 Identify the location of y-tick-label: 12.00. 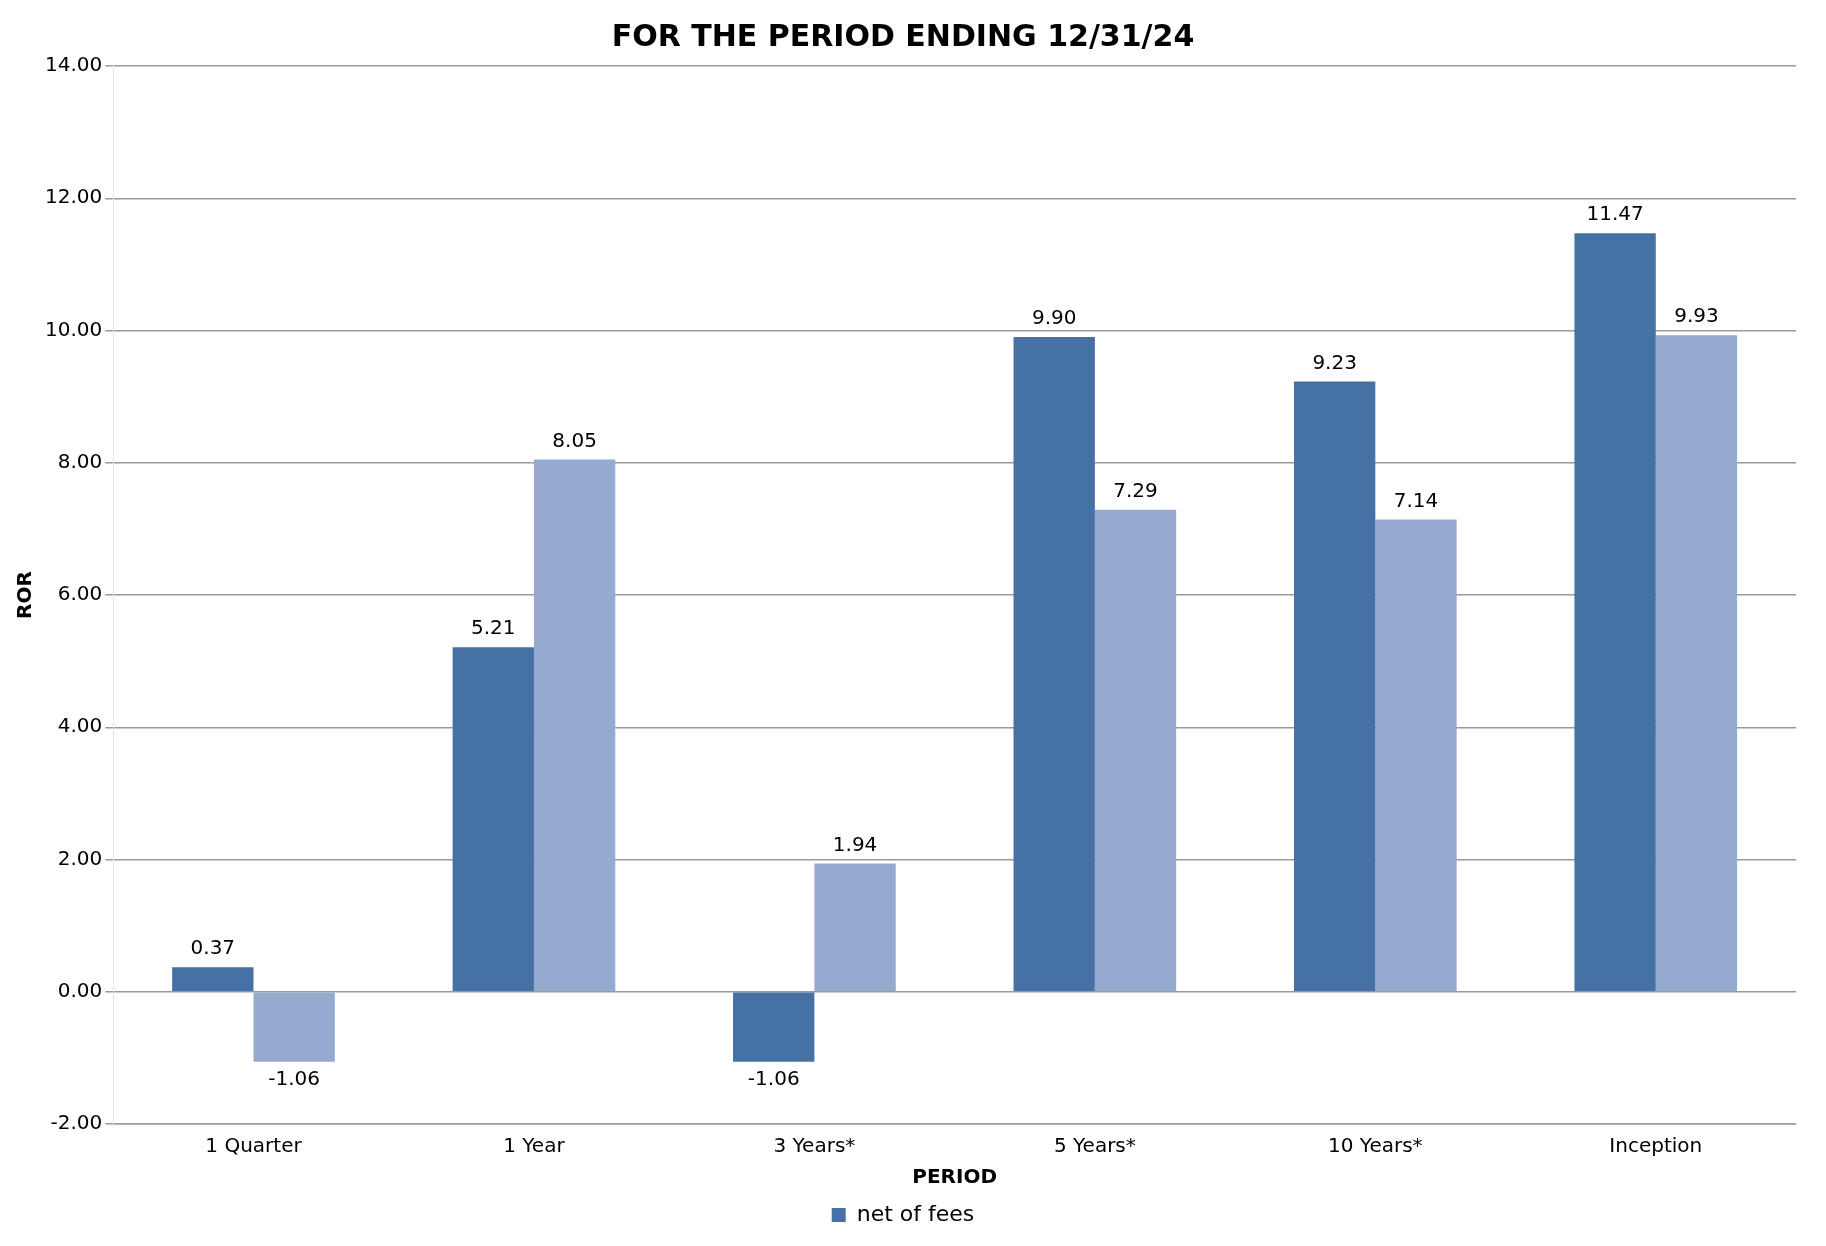
(73, 196).